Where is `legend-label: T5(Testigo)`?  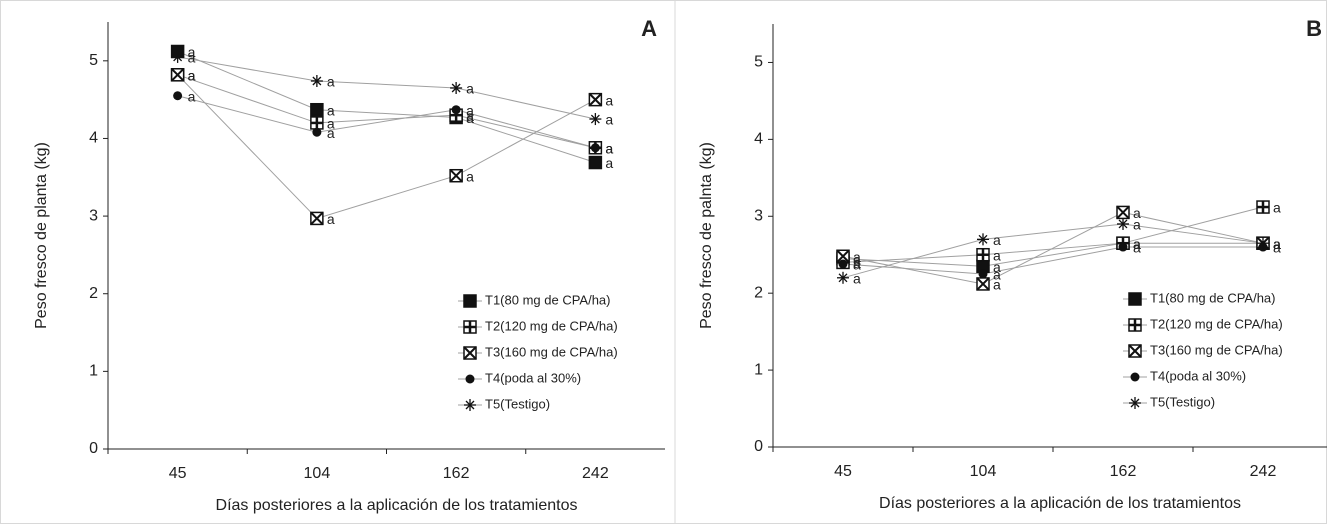
legend-label: T5(Testigo) is located at coordinates (517, 403).